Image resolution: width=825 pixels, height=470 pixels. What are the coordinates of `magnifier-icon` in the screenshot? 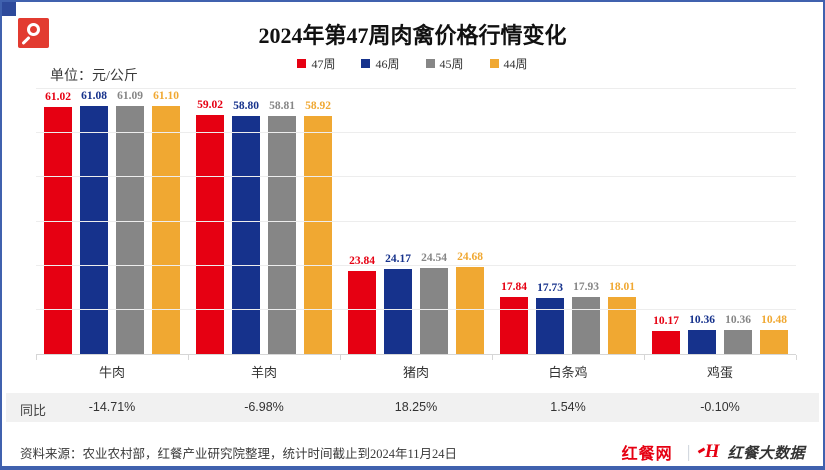 It's located at (33, 33).